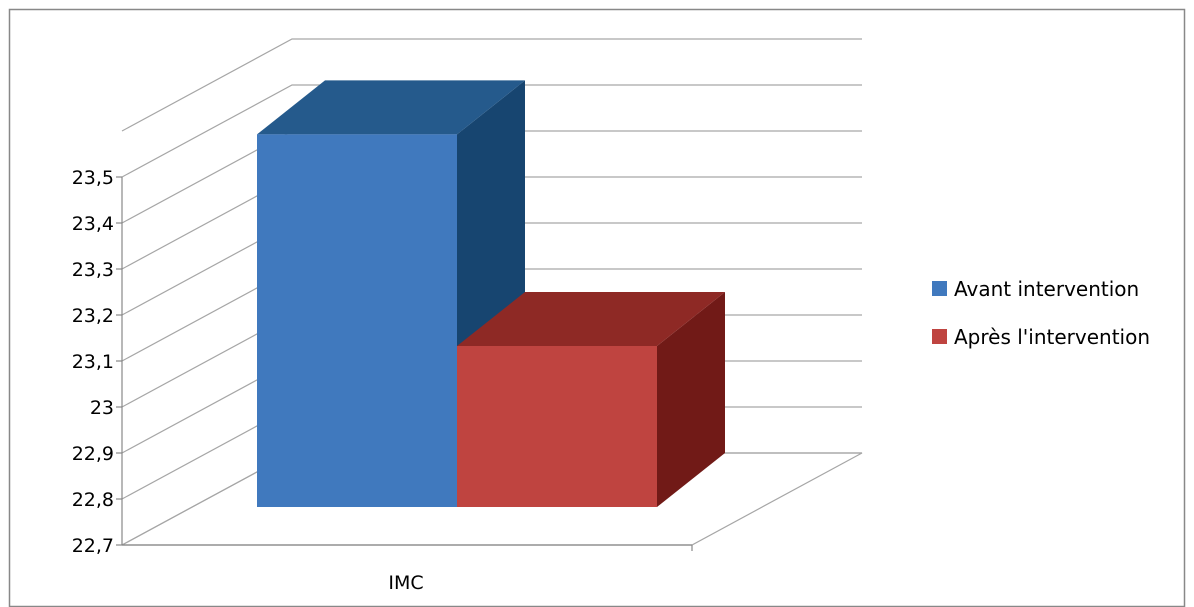 The height and width of the screenshot is (607, 1194). Describe the element at coordinates (93, 454) in the screenshot. I see `y-tick-label: 22,9` at that location.